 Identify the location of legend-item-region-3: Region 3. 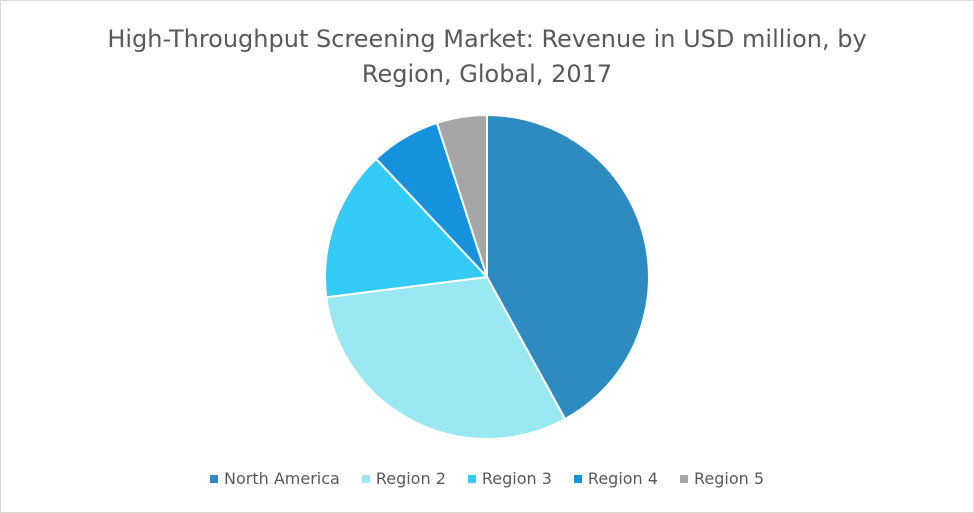
(509, 478).